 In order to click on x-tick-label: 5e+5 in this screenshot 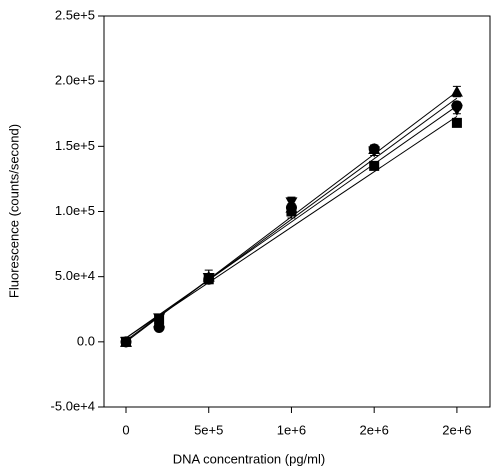, I will do `click(208, 429)`.